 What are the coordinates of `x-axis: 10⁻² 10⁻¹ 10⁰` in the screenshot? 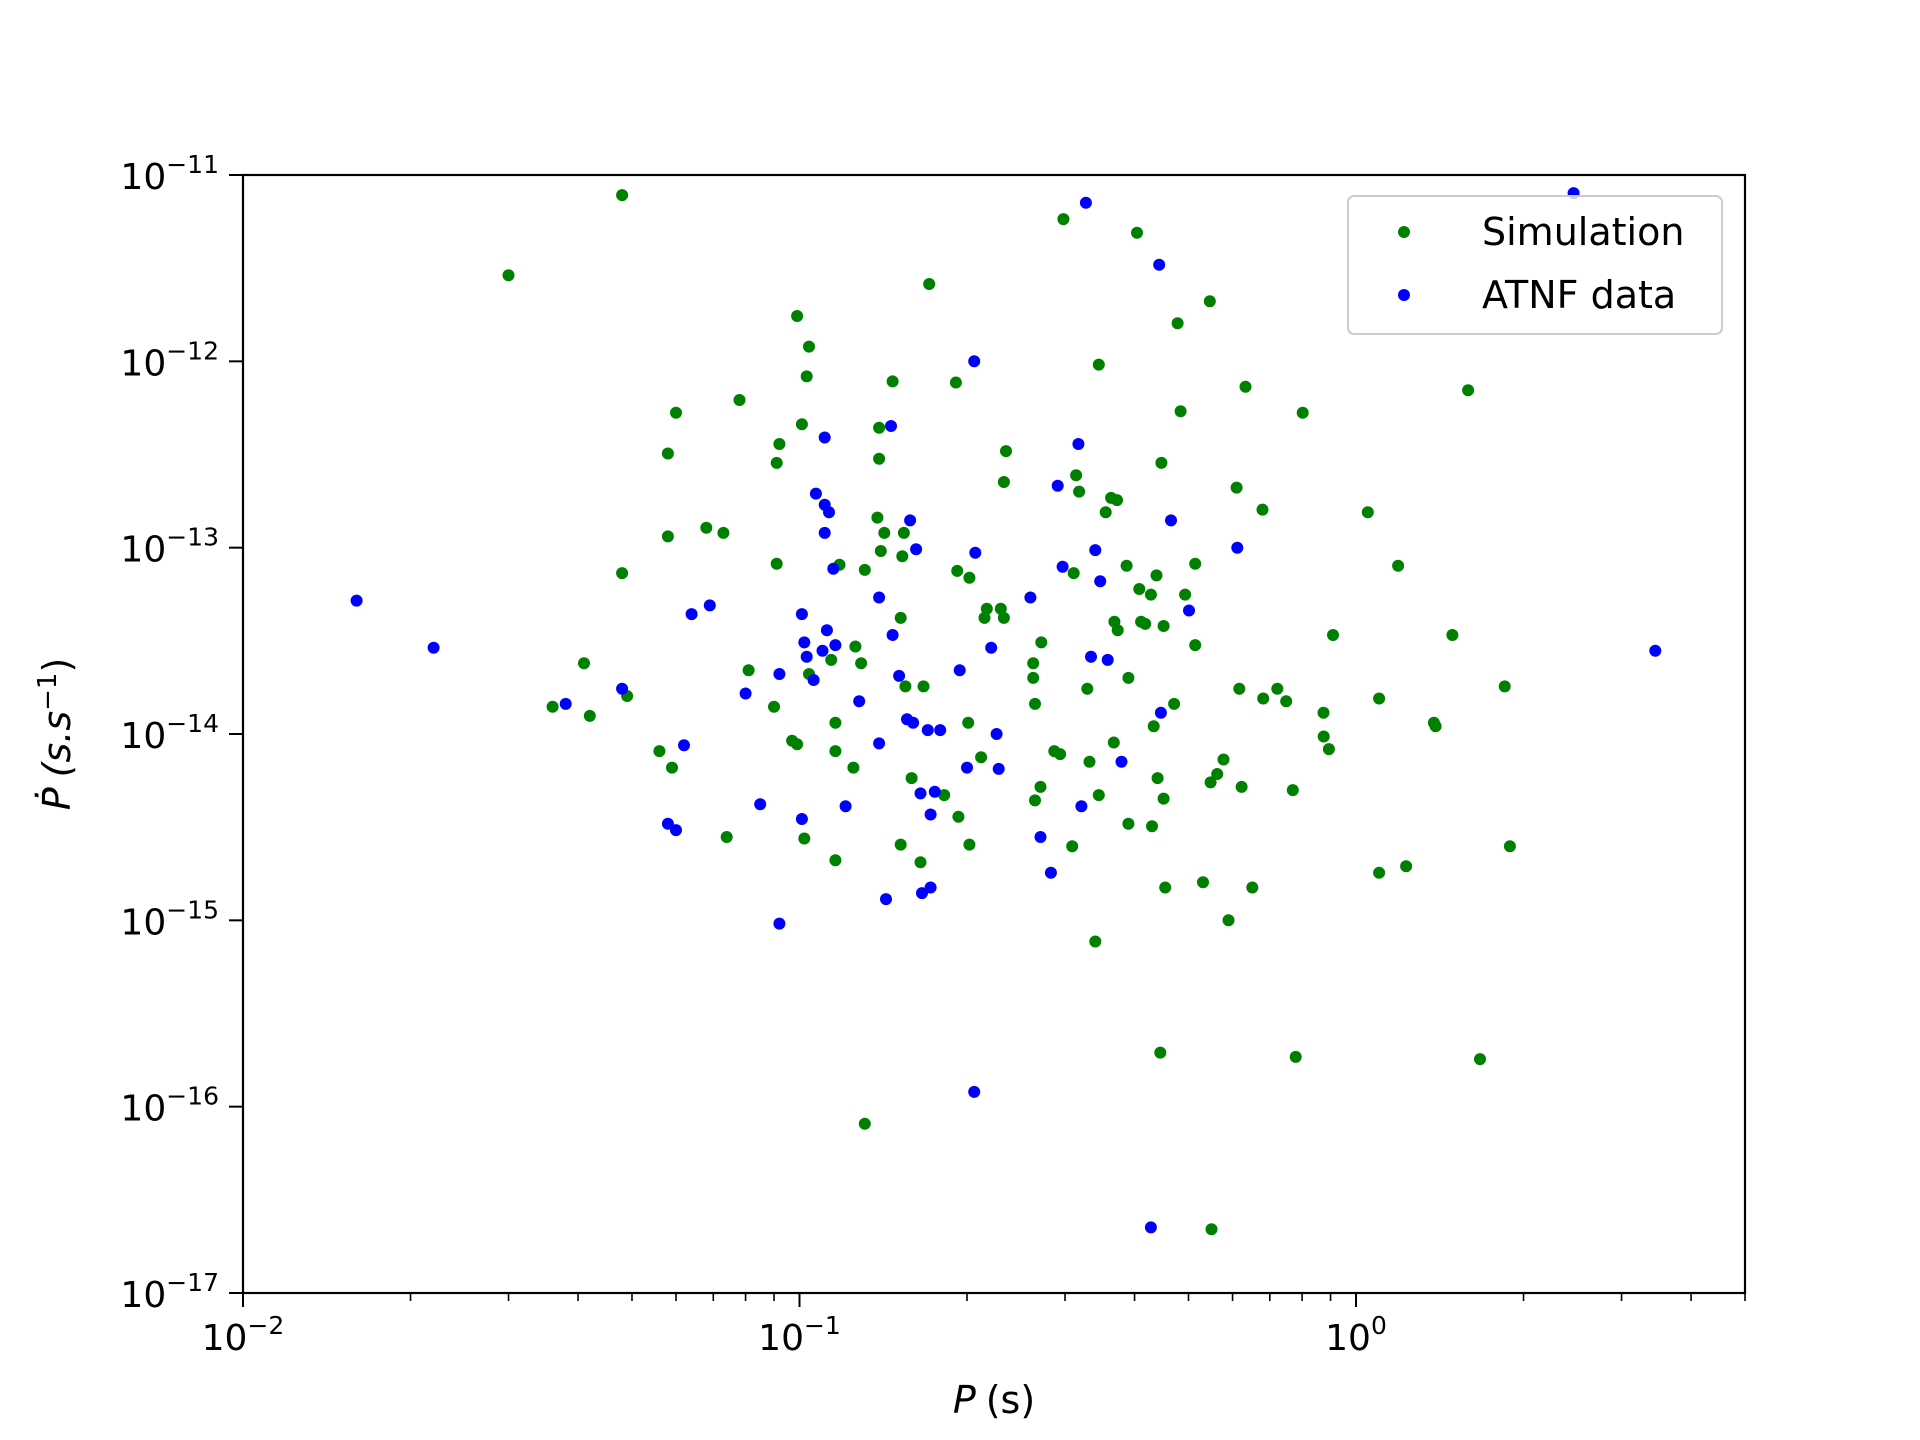 It's located at (974, 1326).